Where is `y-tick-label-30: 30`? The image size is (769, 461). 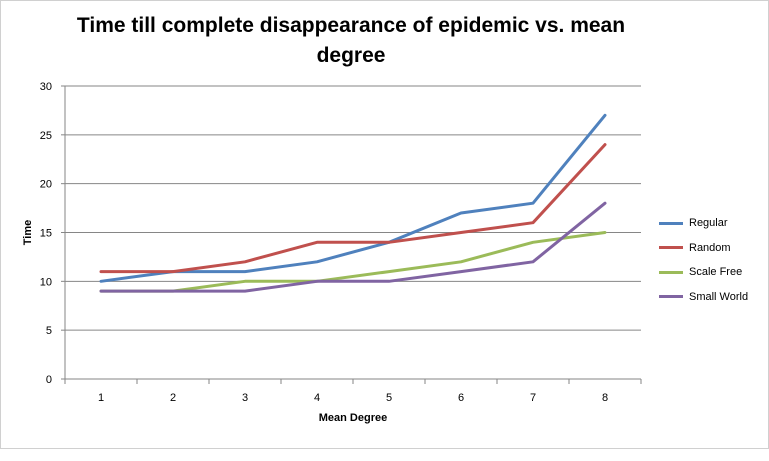 y-tick-label-30: 30 is located at coordinates (46, 87).